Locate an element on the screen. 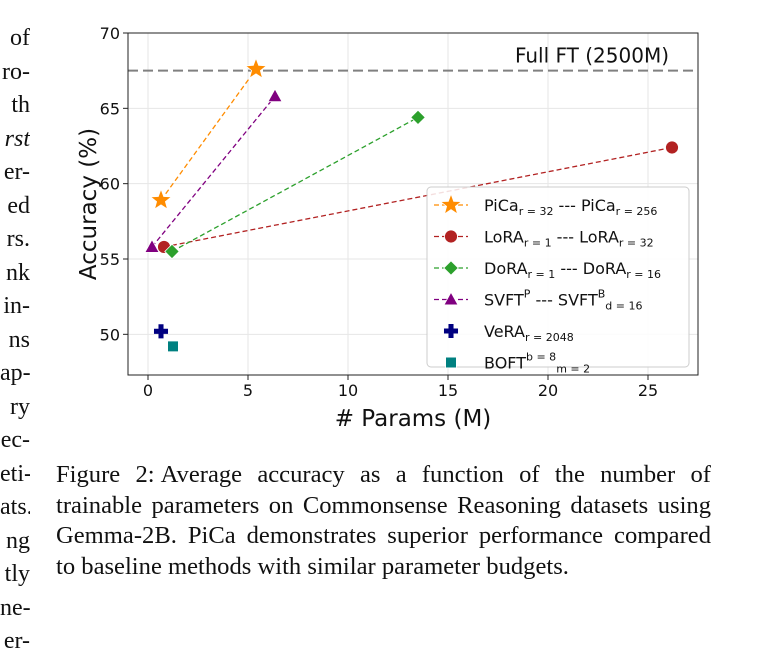 This screenshot has height=659, width=764. legend-label: DoRAr = 1 --- DoRAr = 16 is located at coordinates (572, 270).